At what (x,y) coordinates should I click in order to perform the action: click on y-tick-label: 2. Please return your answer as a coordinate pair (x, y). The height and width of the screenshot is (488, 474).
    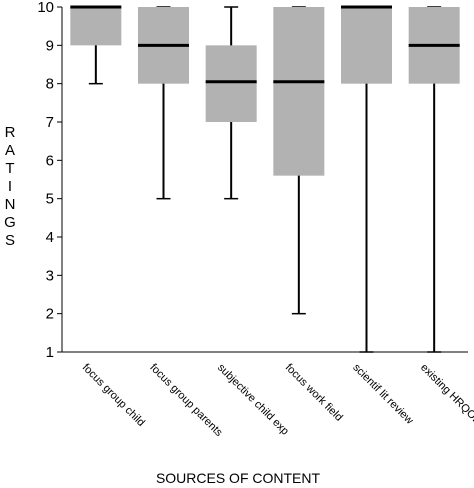
    Looking at the image, I should click on (50, 314).